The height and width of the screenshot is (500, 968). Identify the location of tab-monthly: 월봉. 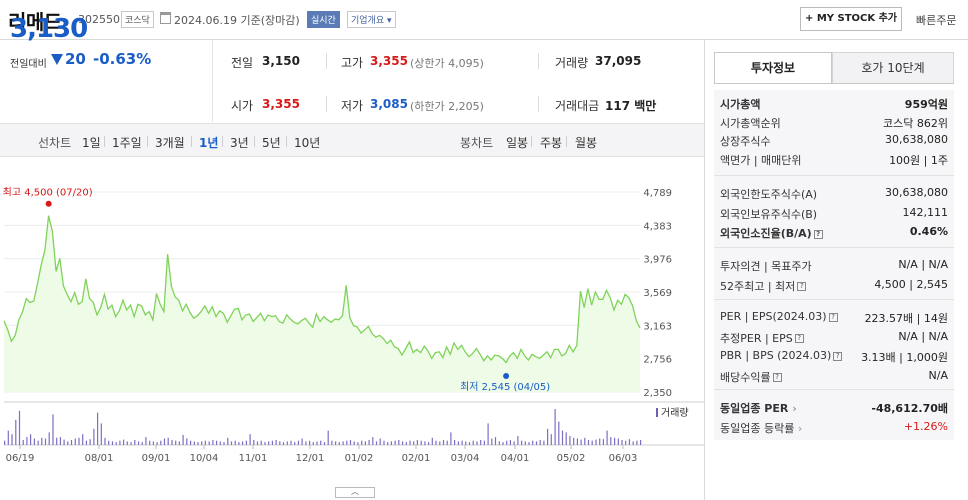
(586, 143).